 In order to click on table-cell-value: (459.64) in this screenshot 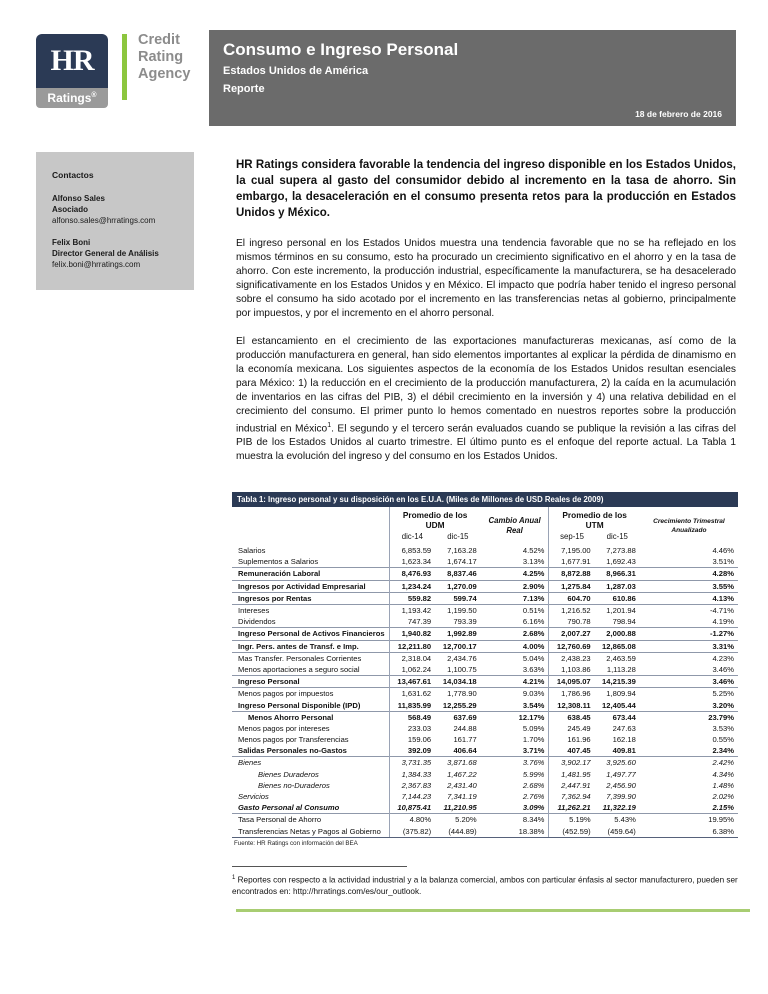, I will do `click(617, 831)`.